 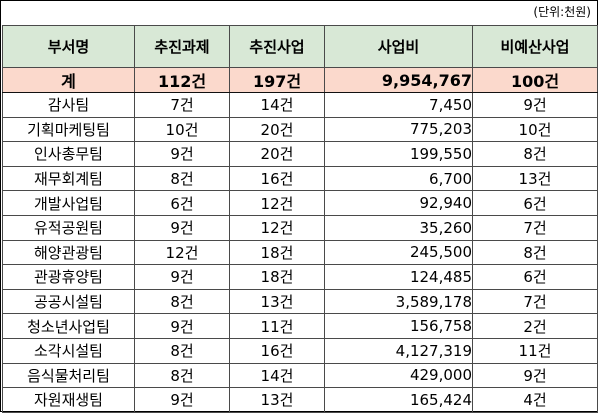 What do you see at coordinates (182, 105) in the screenshot?
I see `cell-tasks: 7건` at bounding box center [182, 105].